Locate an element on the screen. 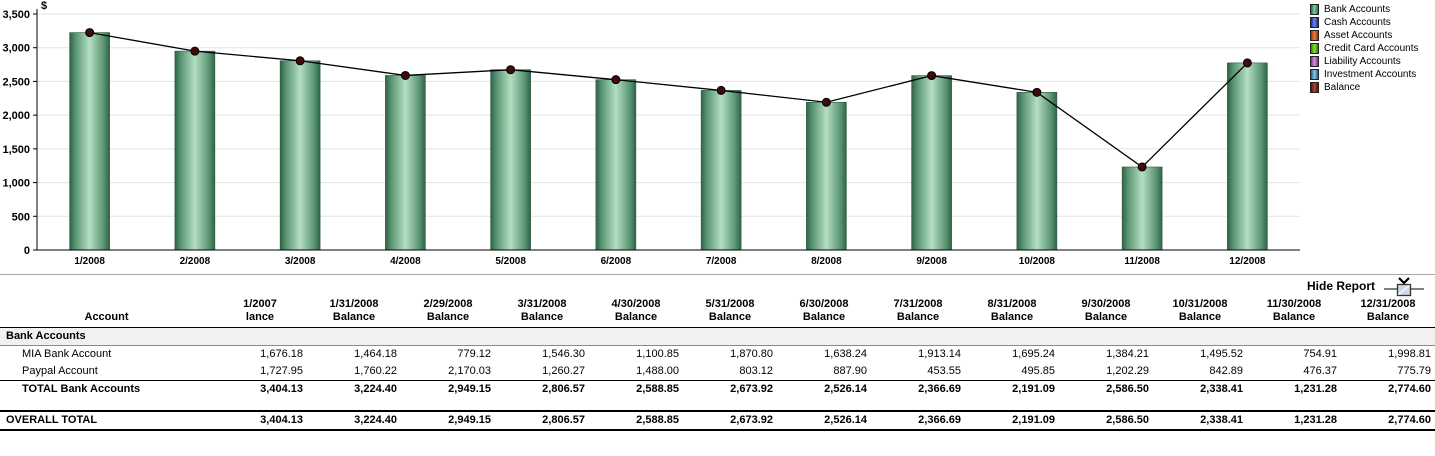 The image size is (1435, 456). bar-10/2008 is located at coordinates (1037, 171).